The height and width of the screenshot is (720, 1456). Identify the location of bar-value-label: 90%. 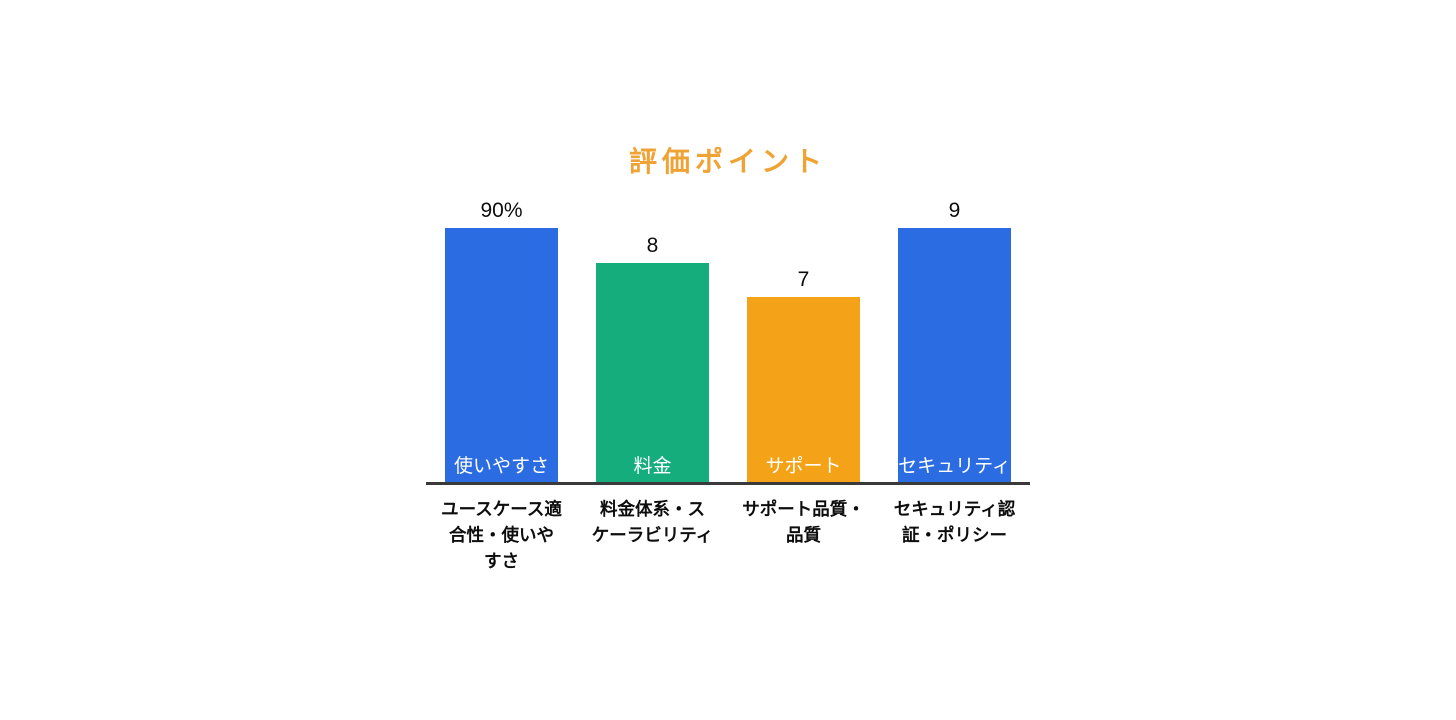
(501, 210).